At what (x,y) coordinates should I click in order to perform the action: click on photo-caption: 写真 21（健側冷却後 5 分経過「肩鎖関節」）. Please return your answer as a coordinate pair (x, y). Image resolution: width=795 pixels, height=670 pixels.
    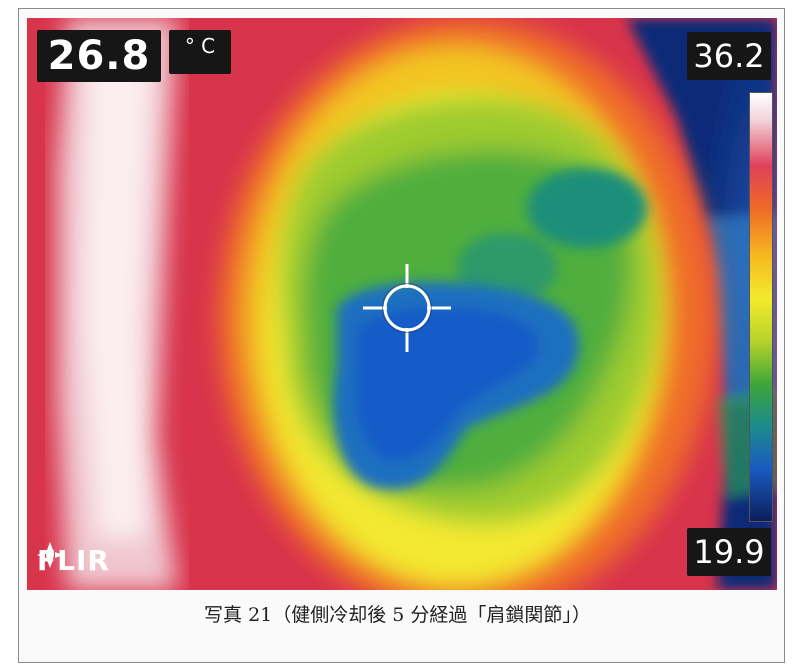
    Looking at the image, I should click on (397, 615).